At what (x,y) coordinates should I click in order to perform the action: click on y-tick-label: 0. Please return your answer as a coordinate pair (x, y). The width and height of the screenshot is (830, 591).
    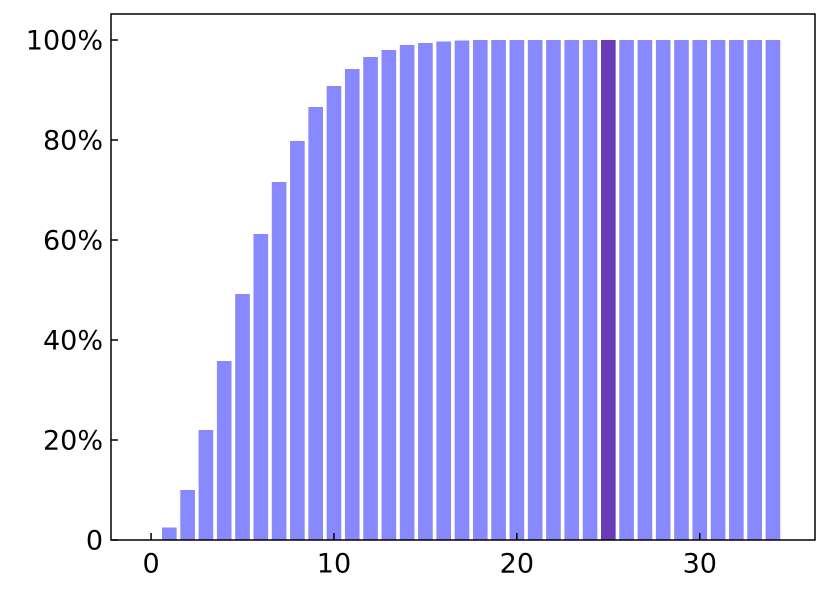
    Looking at the image, I should click on (94, 541).